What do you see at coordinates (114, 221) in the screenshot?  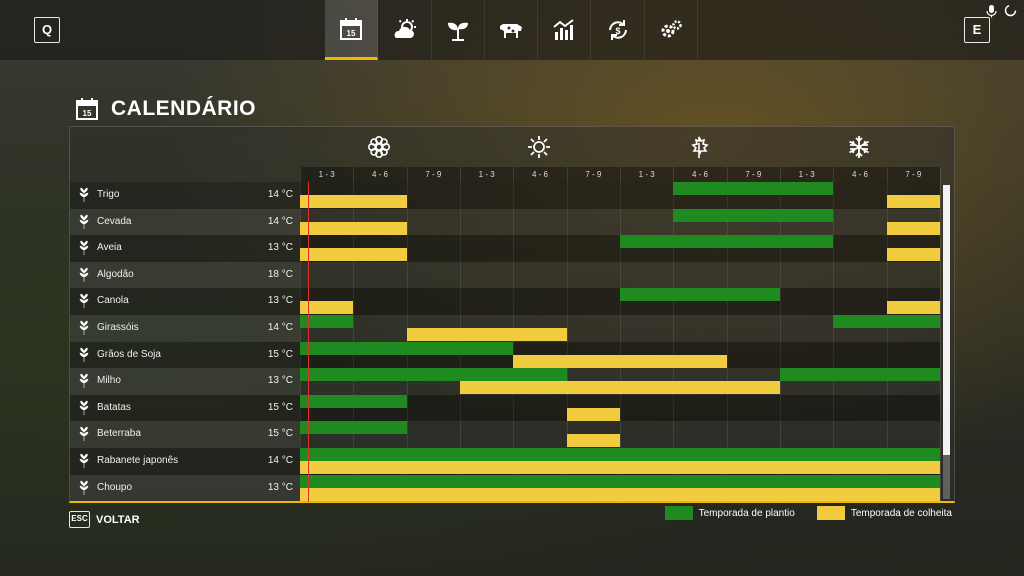 I see `crop-name: Cevada` at bounding box center [114, 221].